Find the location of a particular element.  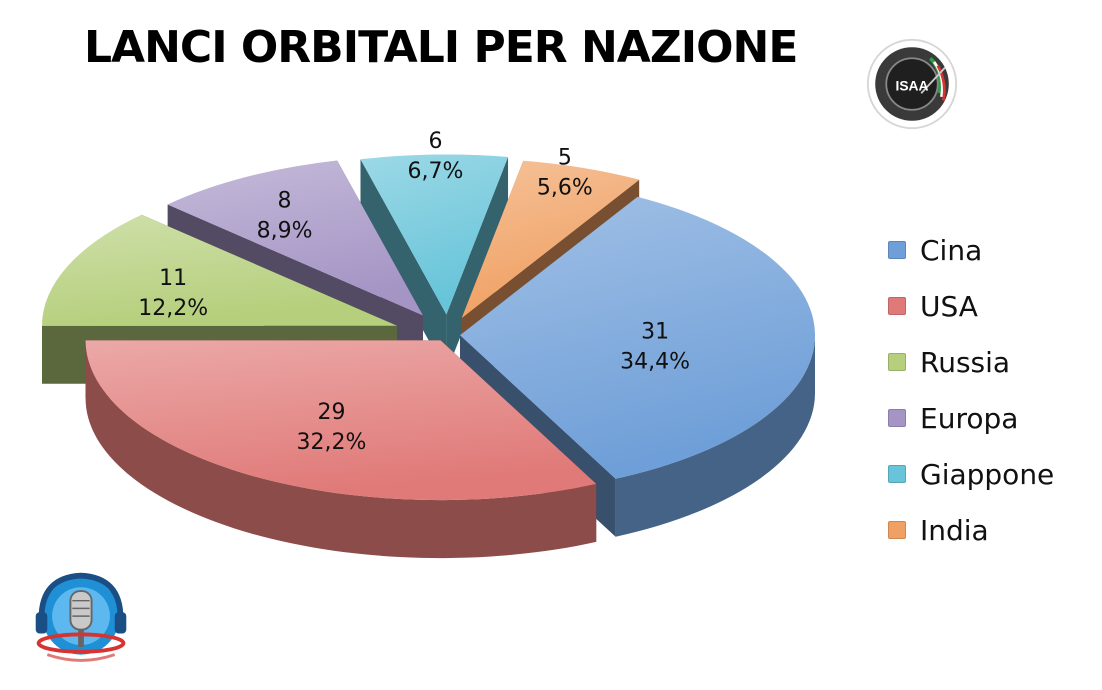

isaa-logo: ISAA is located at coordinates (912, 84).